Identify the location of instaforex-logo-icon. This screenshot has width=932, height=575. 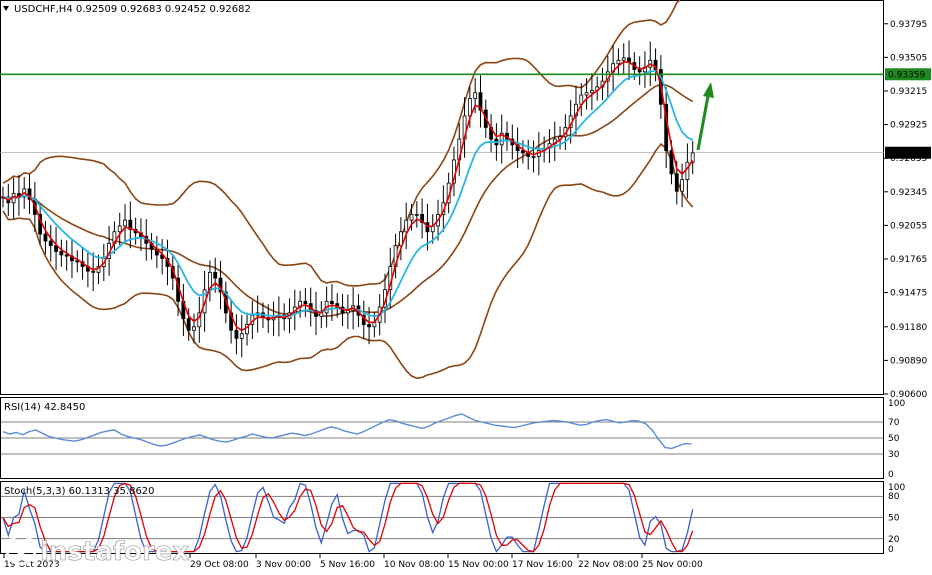
(21, 550).